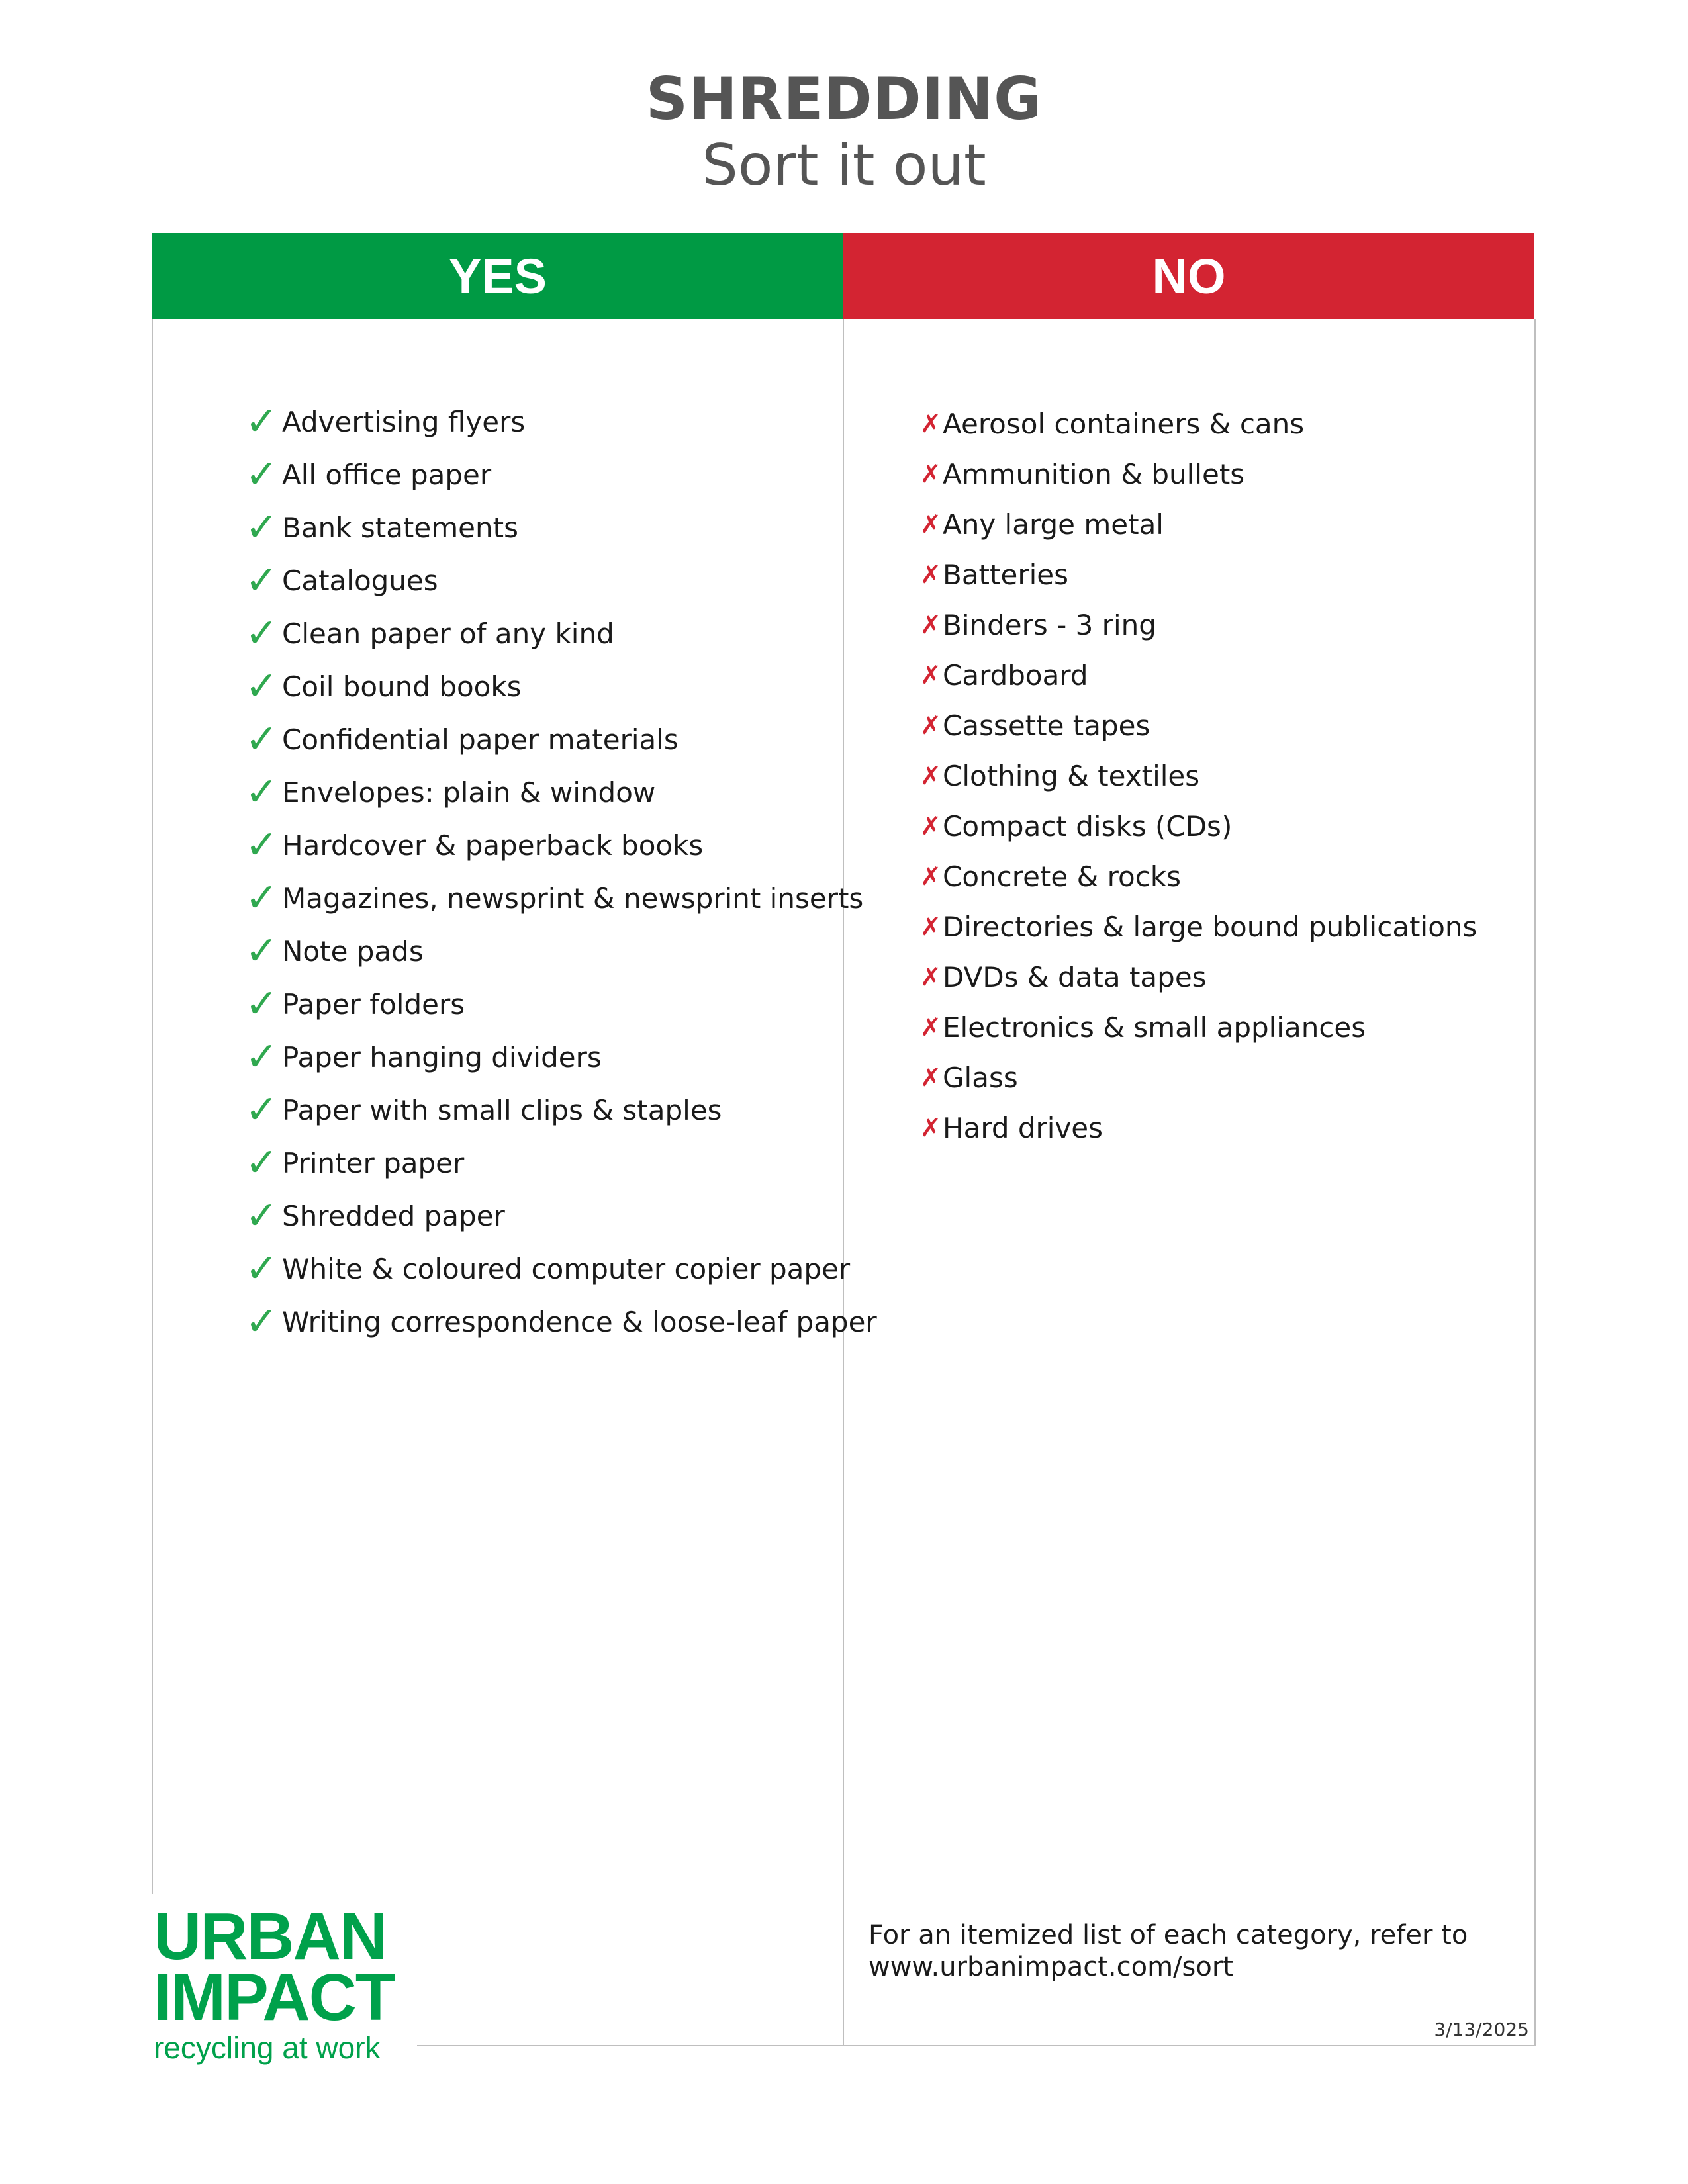 This screenshot has height=2184, width=1688. What do you see at coordinates (561, 687) in the screenshot?
I see `yes-item: ✓ Coil bound books` at bounding box center [561, 687].